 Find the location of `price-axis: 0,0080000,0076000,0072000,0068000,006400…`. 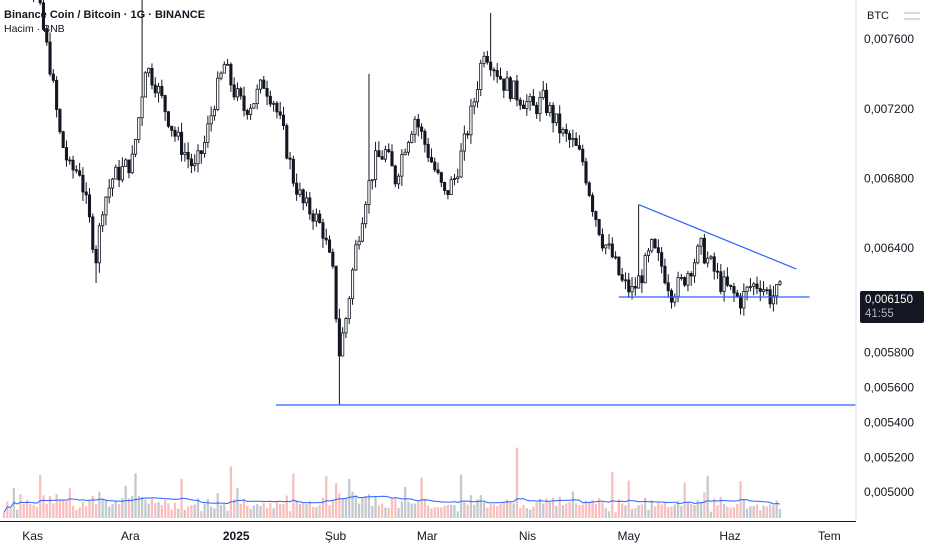

price-axis: 0,0080000,0076000,0072000,0068000,006400… is located at coordinates (889, 249).